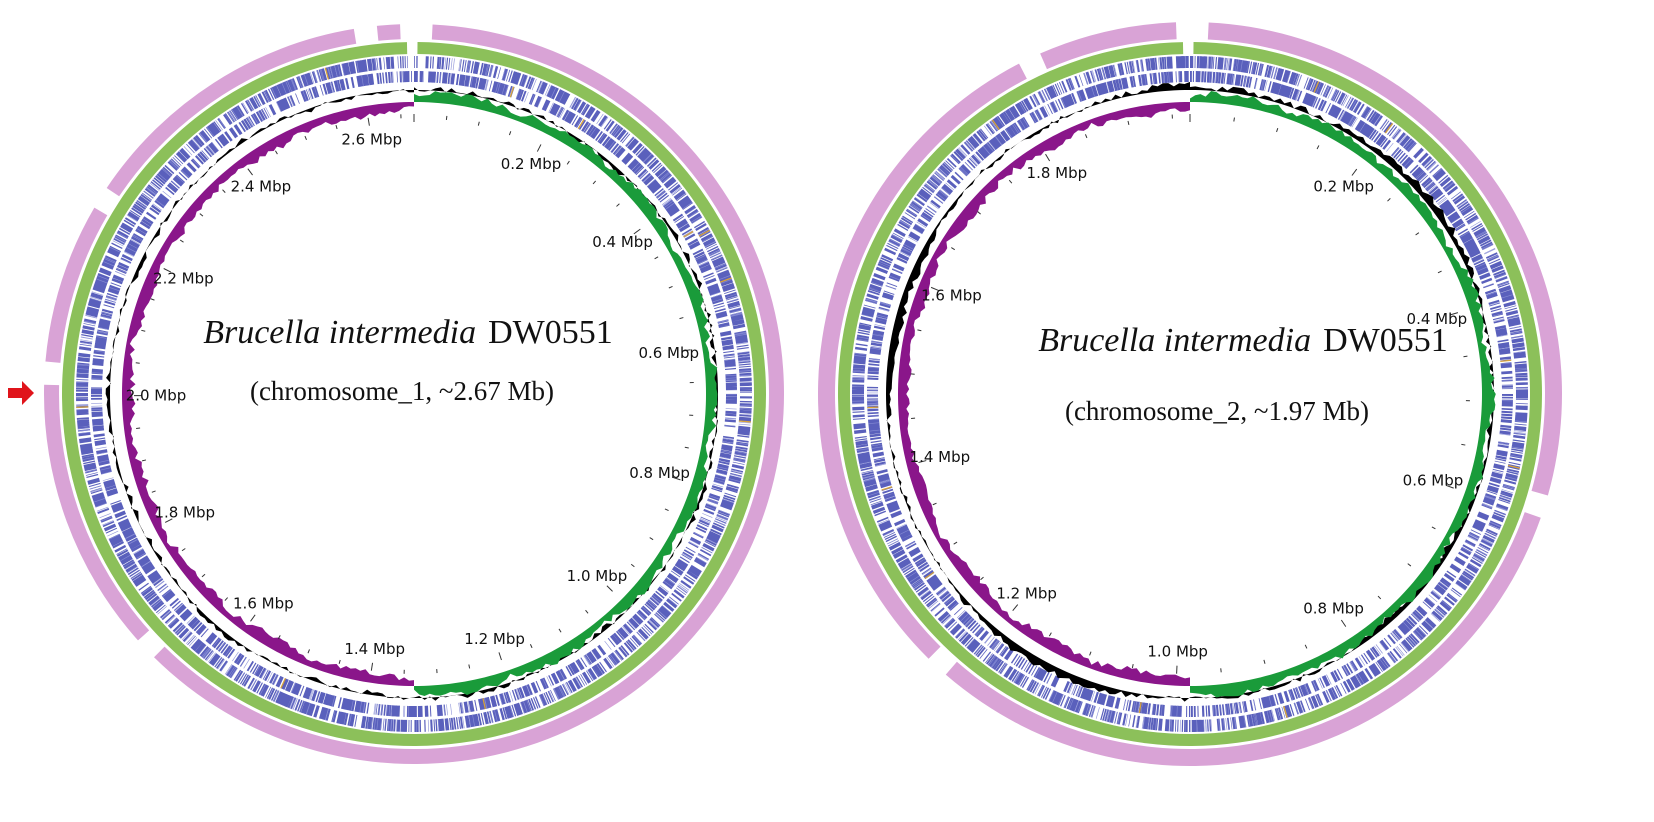  Describe the element at coordinates (1217, 411) in the screenshot. I see `map-subtitle: (chromosome_2, ~1.97 Mb)` at that location.